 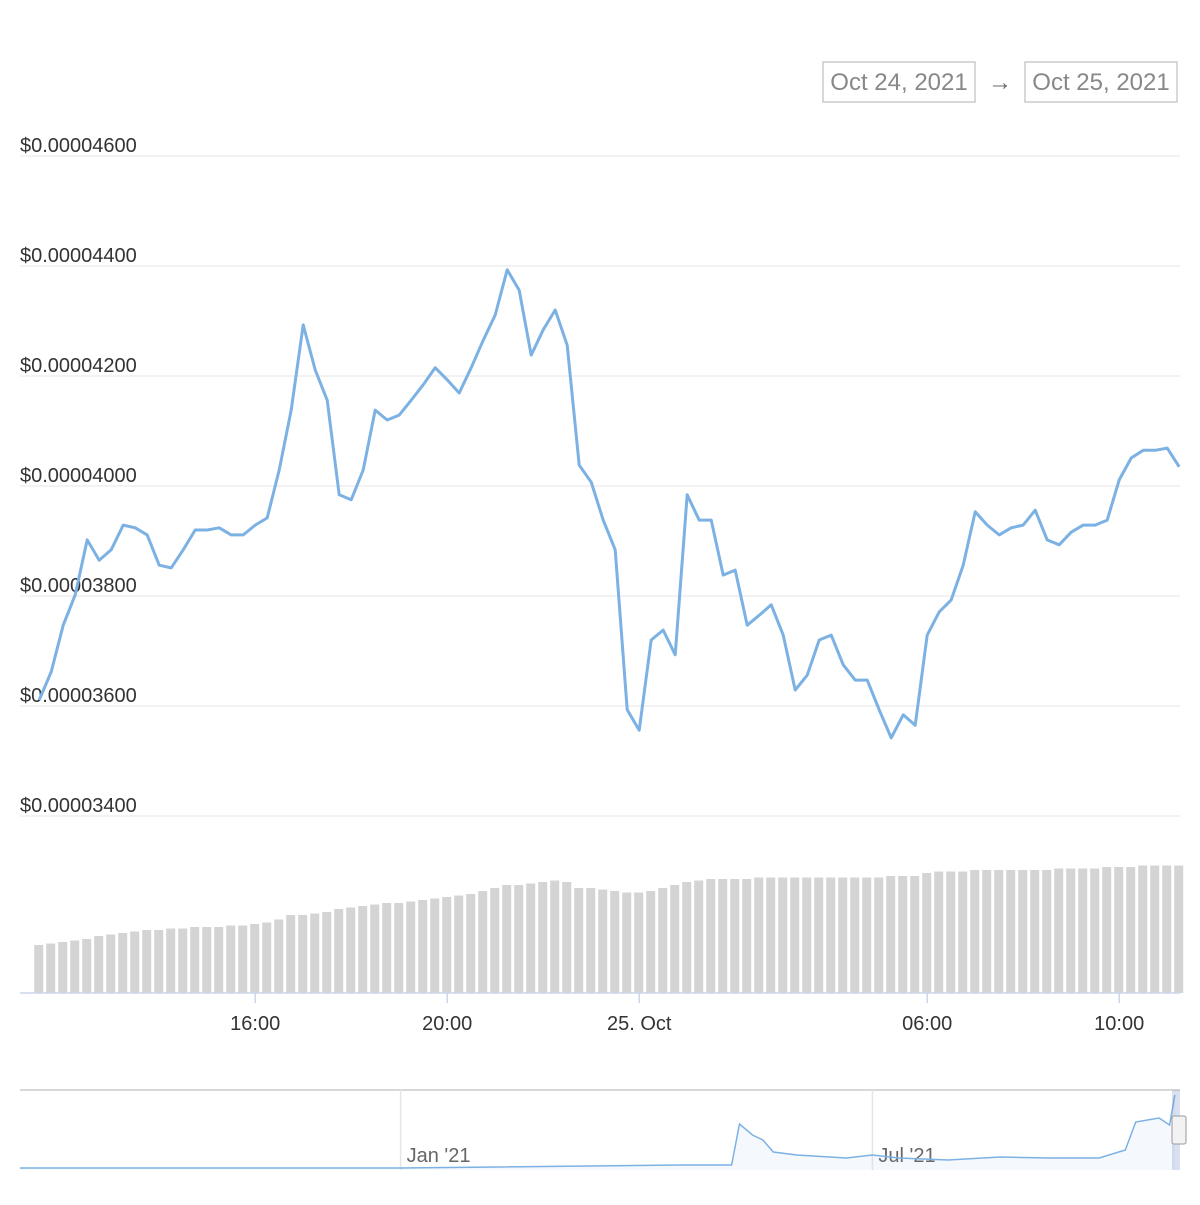 I want to click on x-tick-label: 16:00, so click(x=255, y=1024).